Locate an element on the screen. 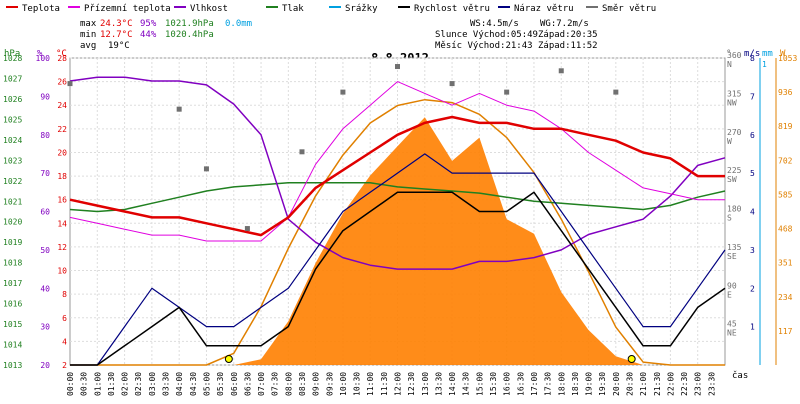 This screenshot has height=404, width=800. wm2-tick-label: 1053 is located at coordinates (787, 58).